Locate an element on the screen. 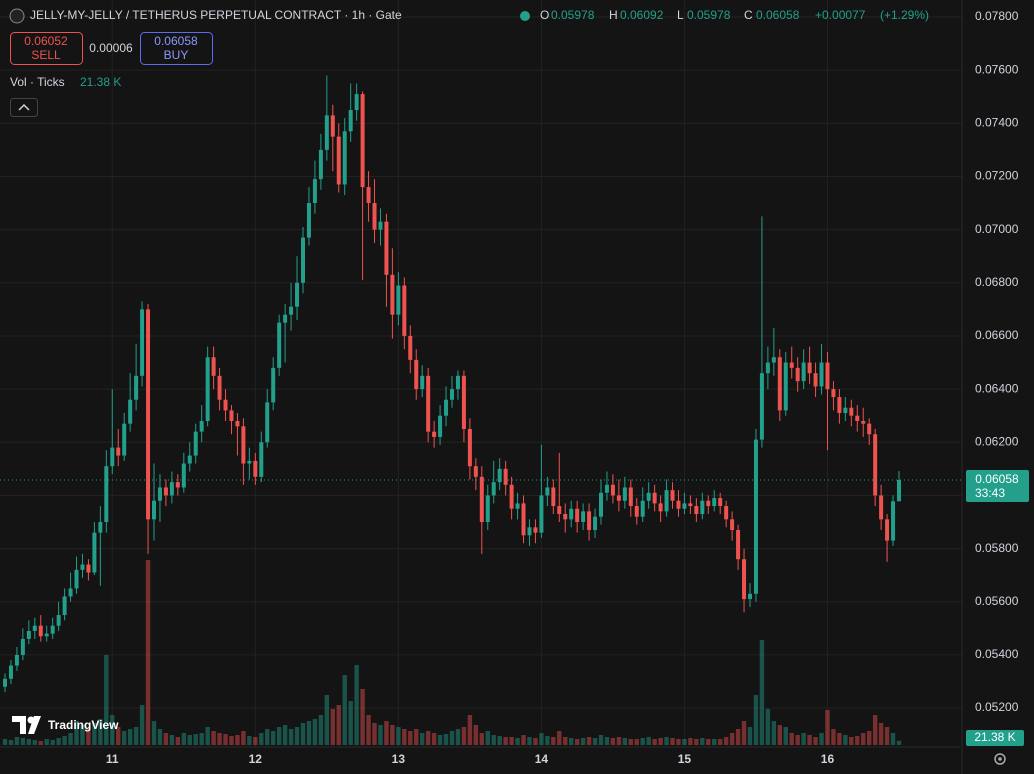 The width and height of the screenshot is (1034, 774). x-tick-label: 16 is located at coordinates (828, 759).